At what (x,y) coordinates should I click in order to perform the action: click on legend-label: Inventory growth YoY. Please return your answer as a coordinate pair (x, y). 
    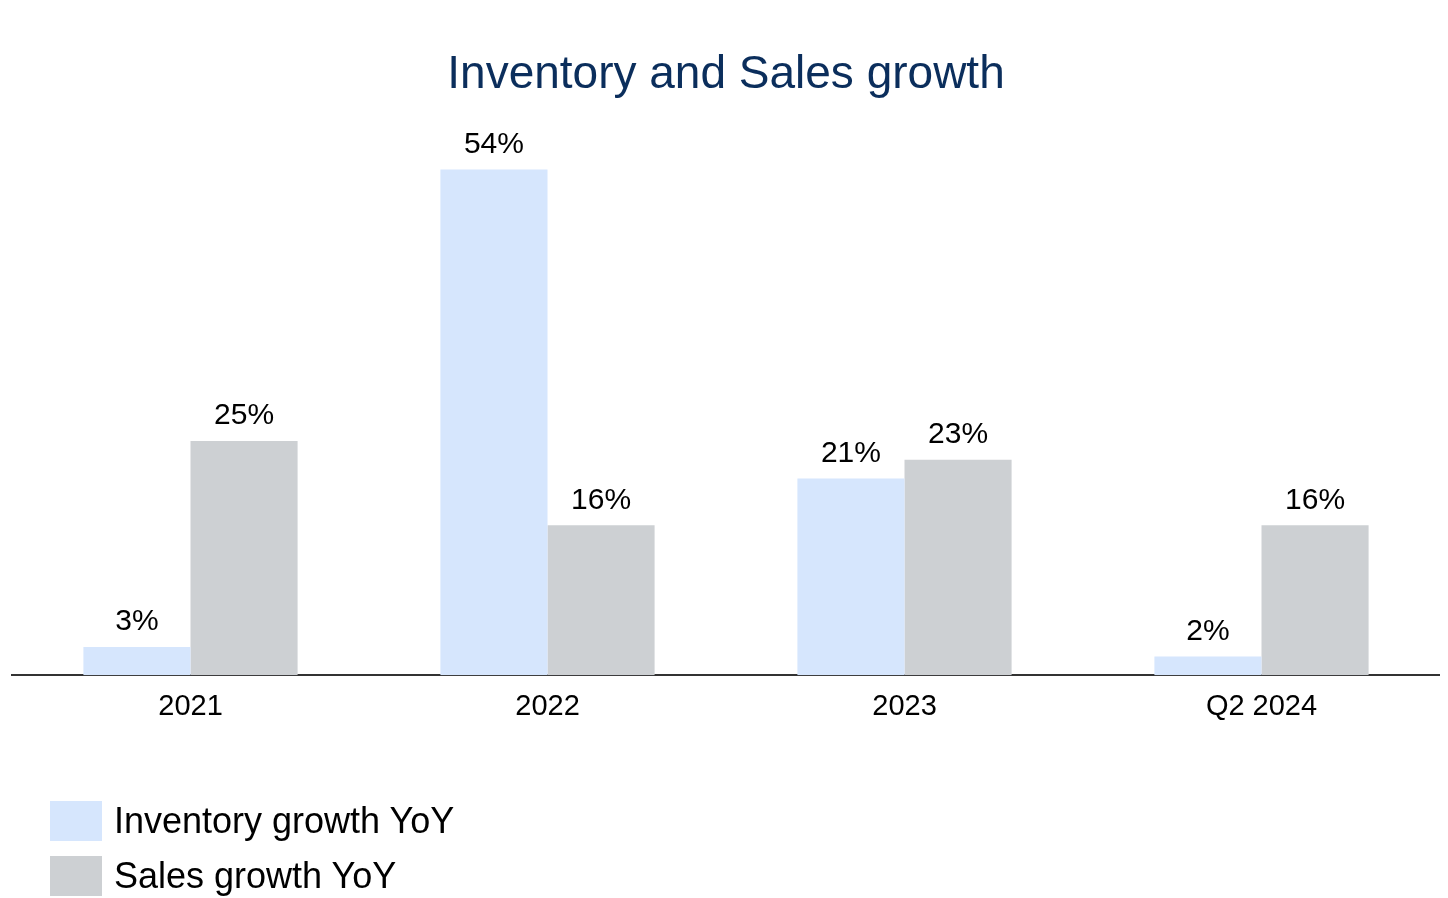
    Looking at the image, I should click on (284, 820).